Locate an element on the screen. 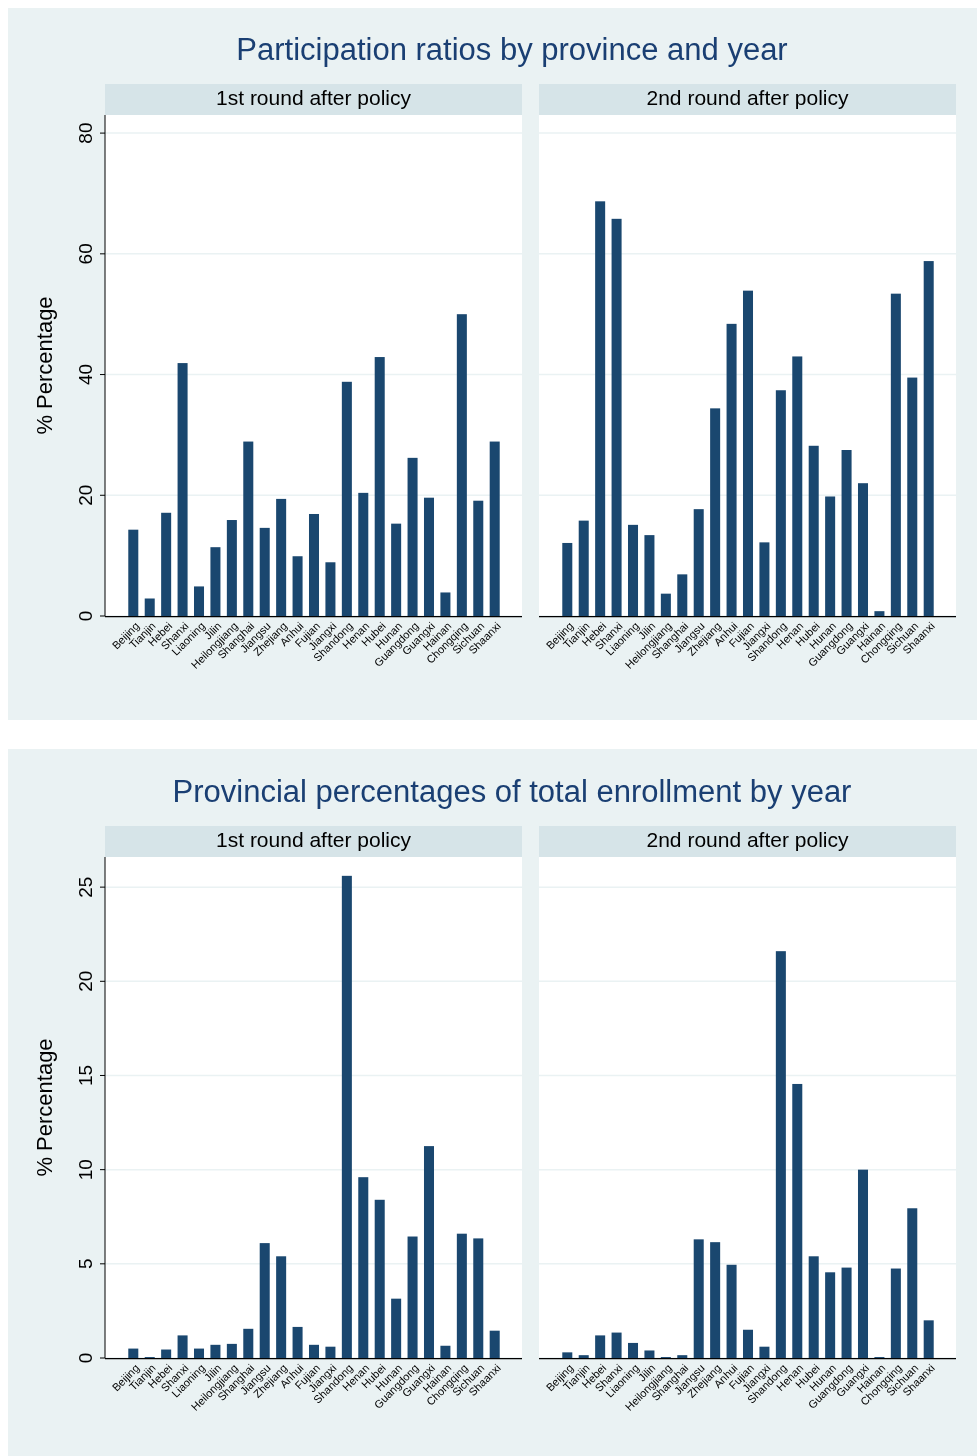 This screenshot has width=977, height=1456. y-tick-label: 80 is located at coordinates (85, 133).